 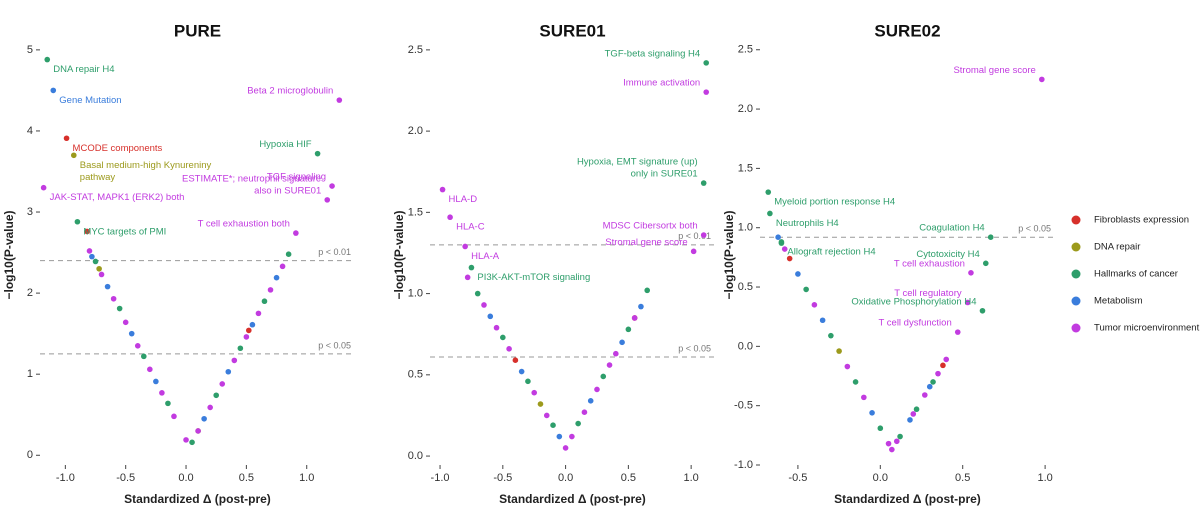 I want to click on y-tick-label: 2.5, so click(x=415, y=50).